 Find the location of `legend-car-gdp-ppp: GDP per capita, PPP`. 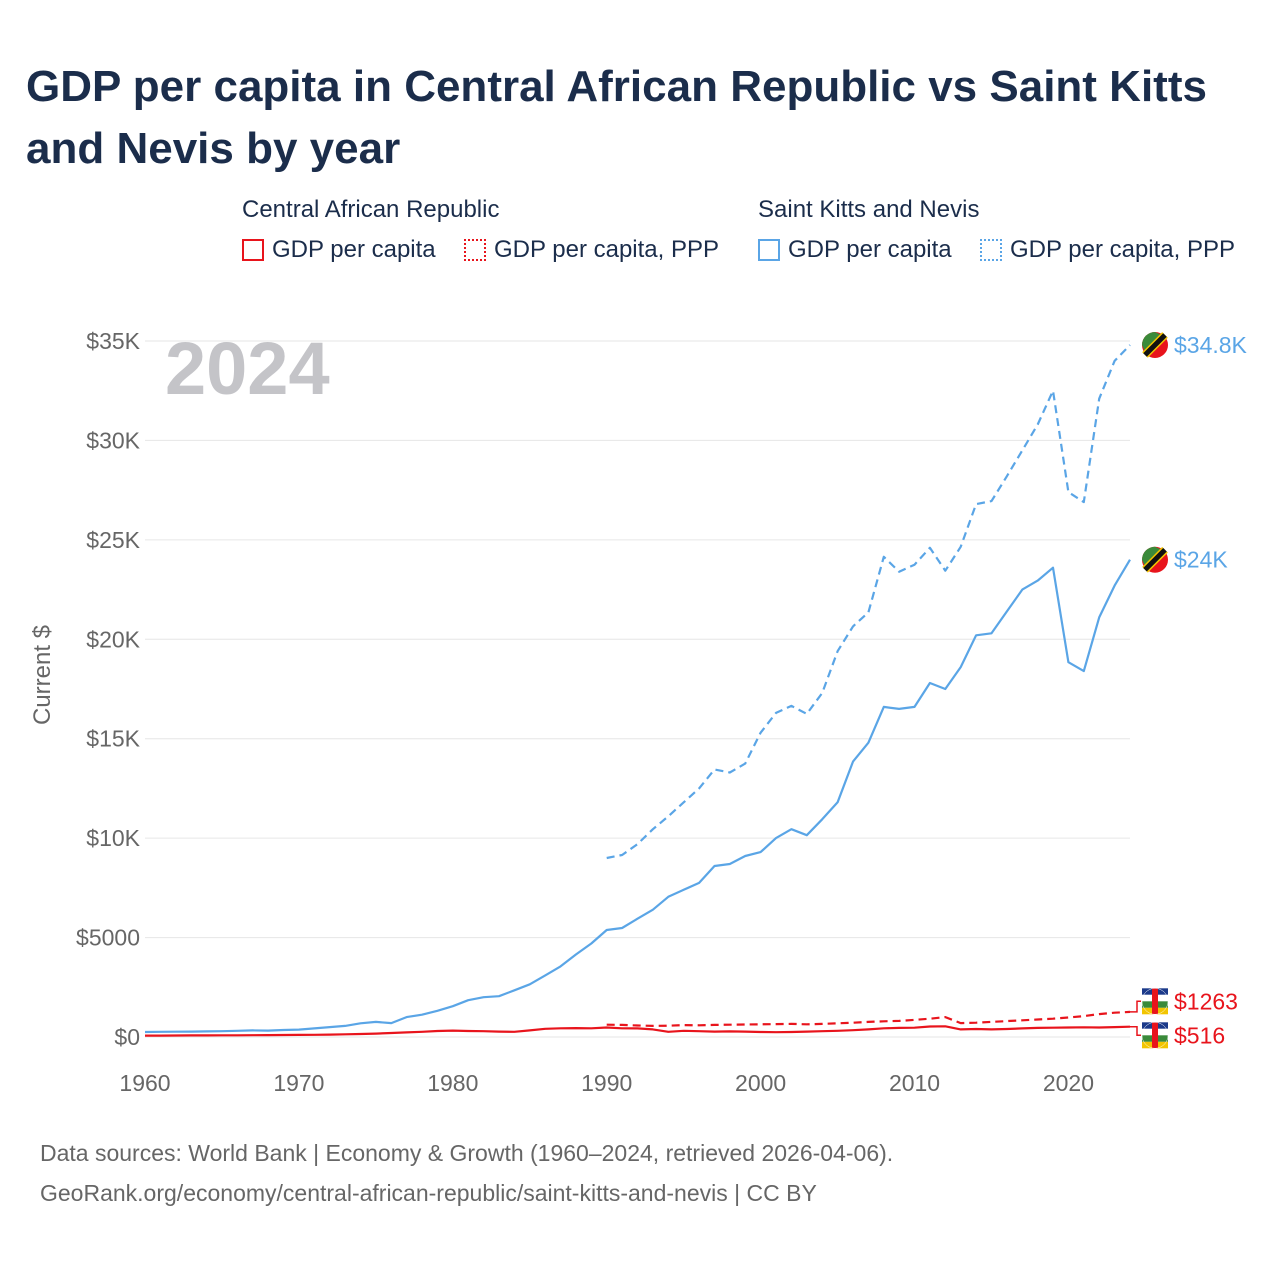

legend-car-gdp-ppp: GDP per capita, PPP is located at coordinates (591, 250).